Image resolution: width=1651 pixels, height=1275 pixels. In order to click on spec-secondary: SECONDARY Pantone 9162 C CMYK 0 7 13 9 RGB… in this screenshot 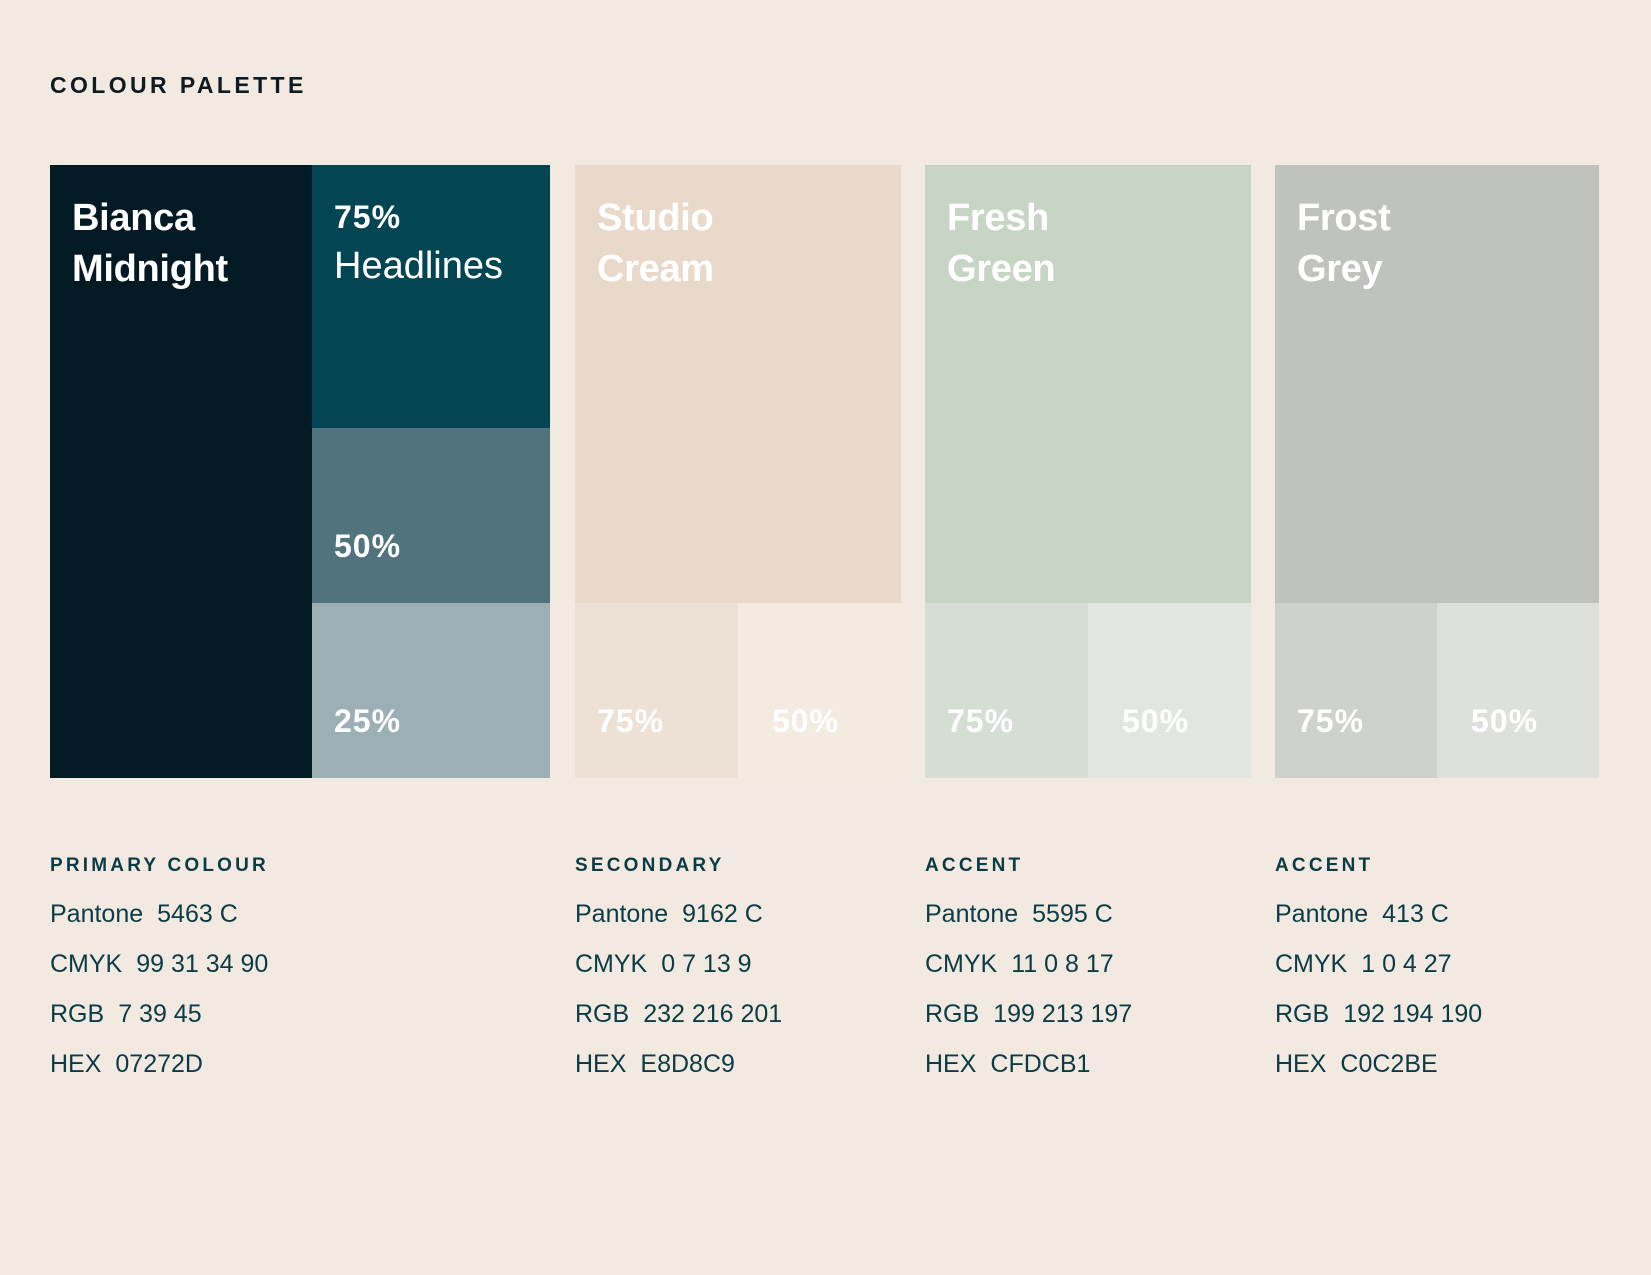, I will do `click(678, 972)`.